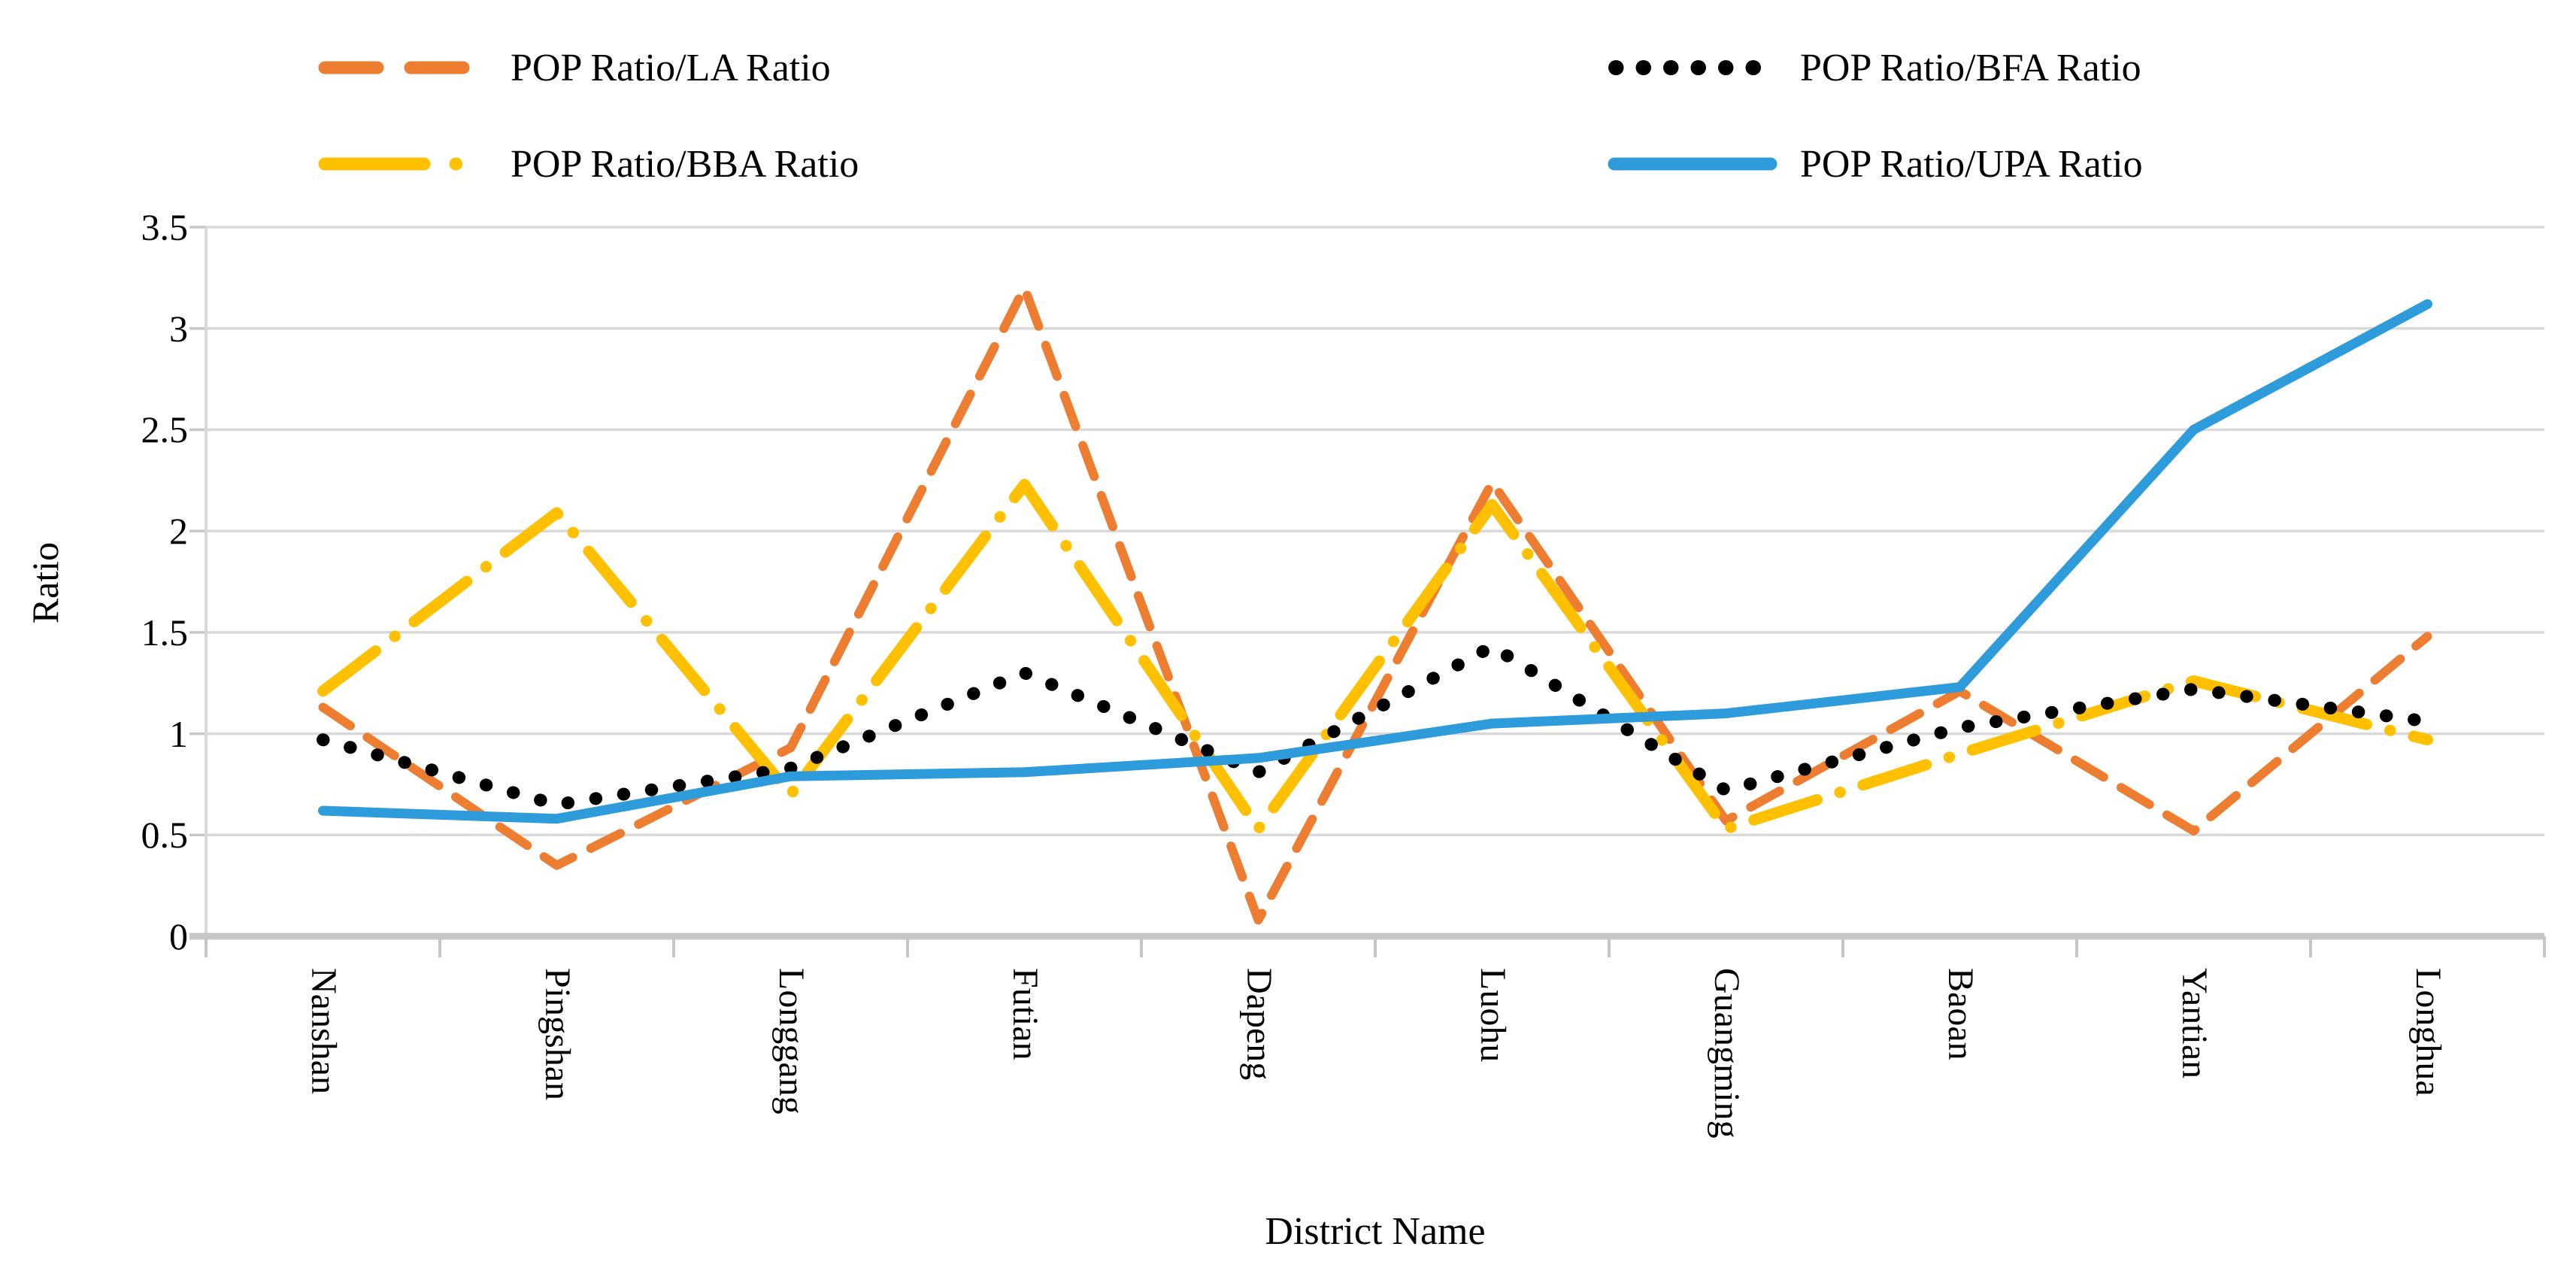 This screenshot has height=1283, width=2576. I want to click on x-tick-label: Longhua, so click(2428, 1032).